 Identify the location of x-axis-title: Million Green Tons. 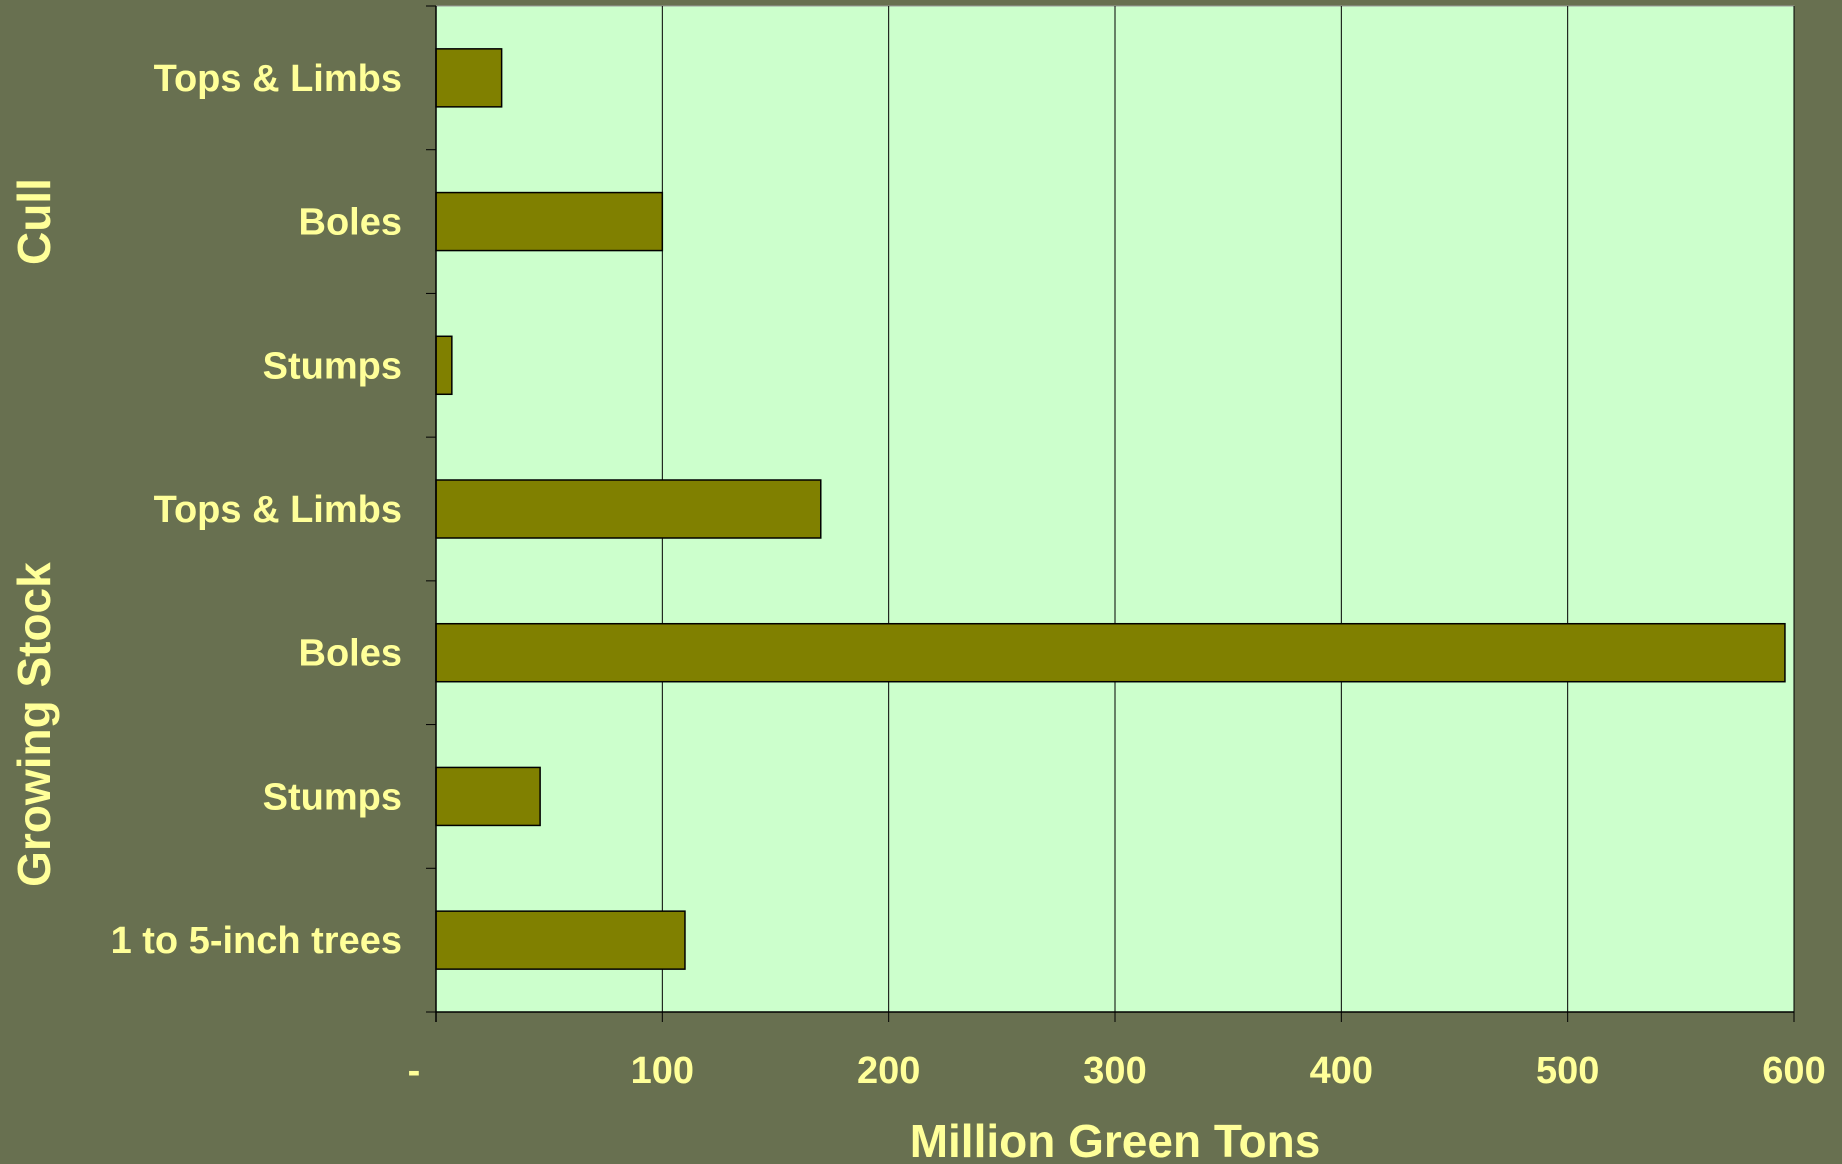
(1115, 1139).